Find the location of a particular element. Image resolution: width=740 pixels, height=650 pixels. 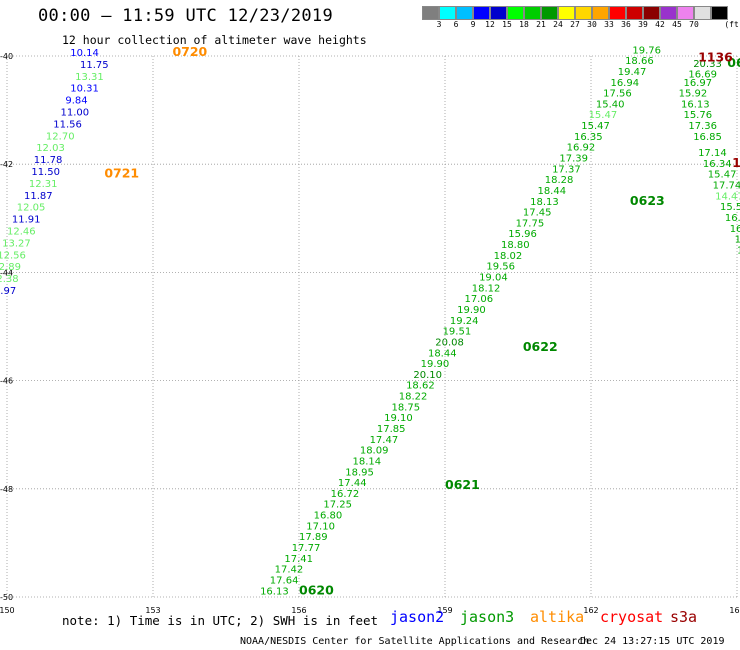

wave-height-reading: 18.09 is located at coordinates (374, 451).